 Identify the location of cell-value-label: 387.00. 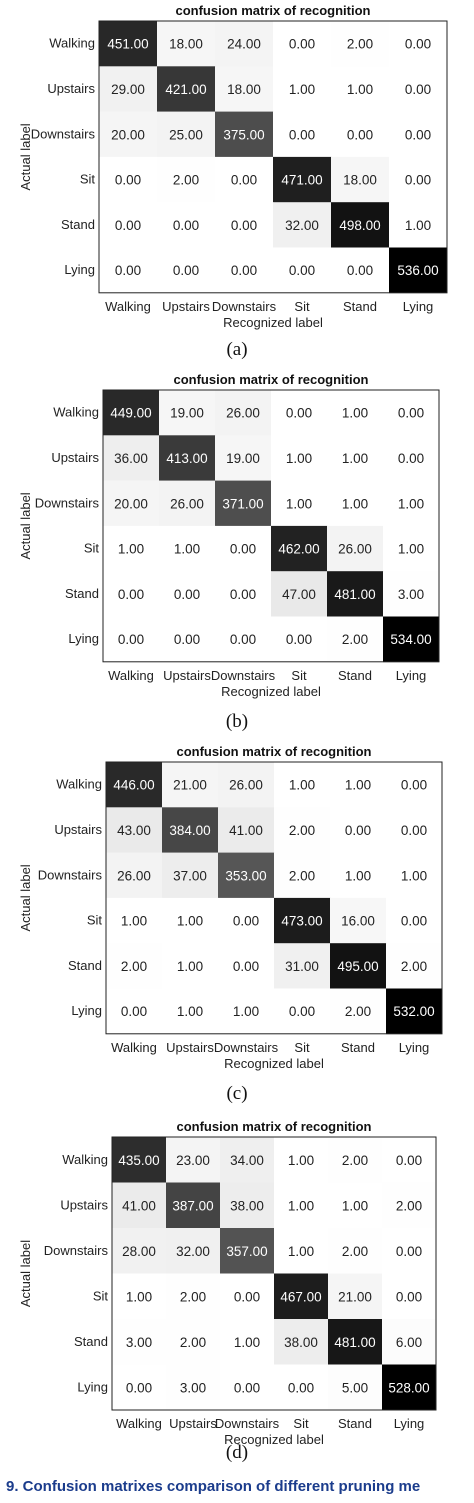
(192, 1205).